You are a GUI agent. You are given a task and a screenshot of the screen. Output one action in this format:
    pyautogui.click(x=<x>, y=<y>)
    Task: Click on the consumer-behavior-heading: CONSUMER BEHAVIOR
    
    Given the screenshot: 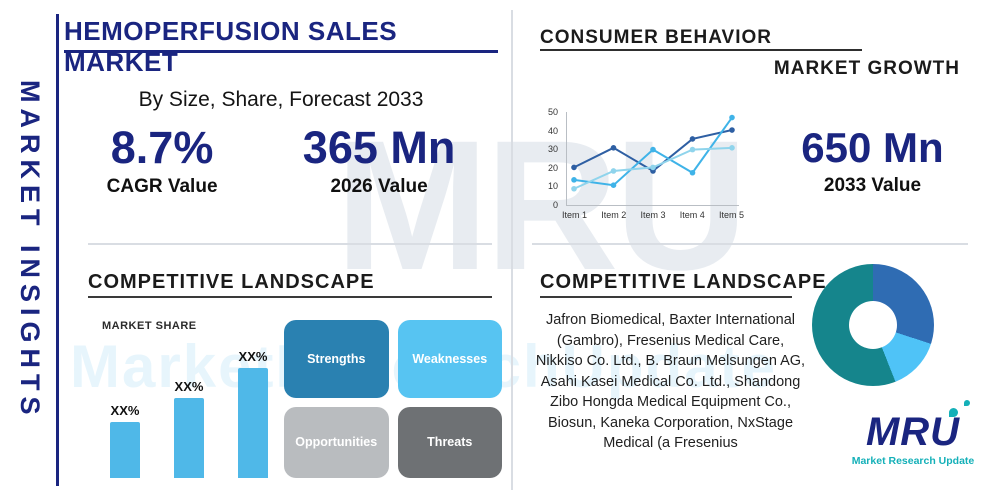 What is the action you would take?
    pyautogui.click(x=656, y=37)
    